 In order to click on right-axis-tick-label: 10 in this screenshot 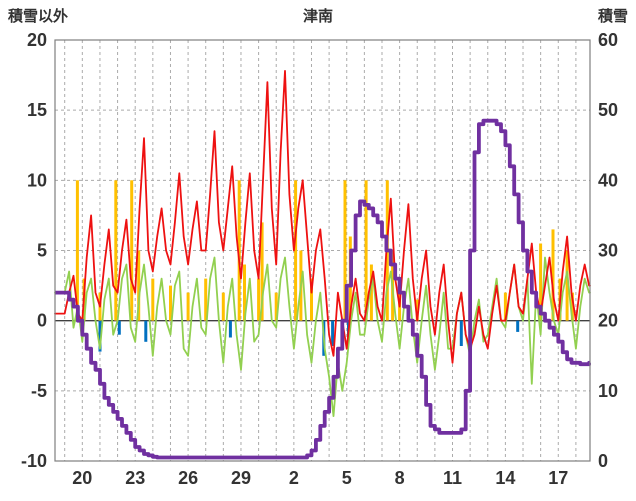, I will do `click(608, 391)`.